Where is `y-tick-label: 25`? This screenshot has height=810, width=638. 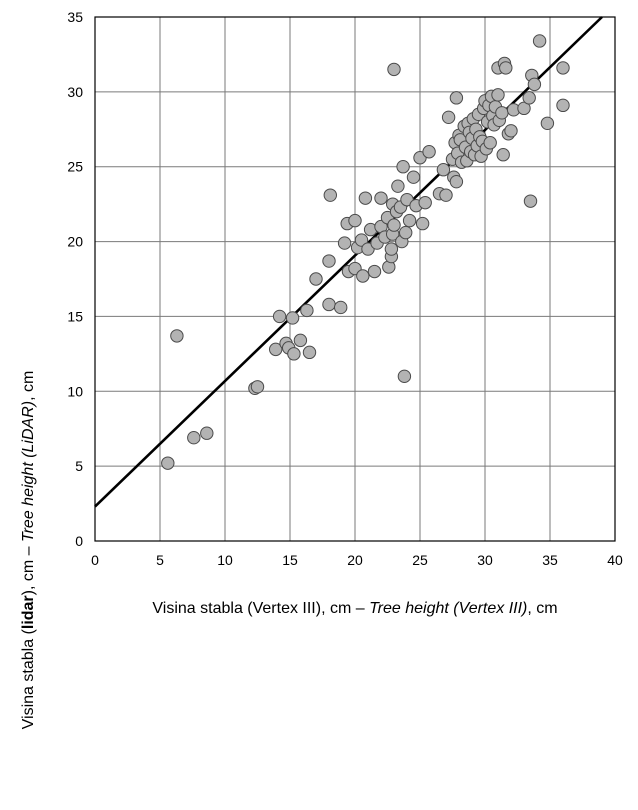
y-tick-label: 25 is located at coordinates (75, 167).